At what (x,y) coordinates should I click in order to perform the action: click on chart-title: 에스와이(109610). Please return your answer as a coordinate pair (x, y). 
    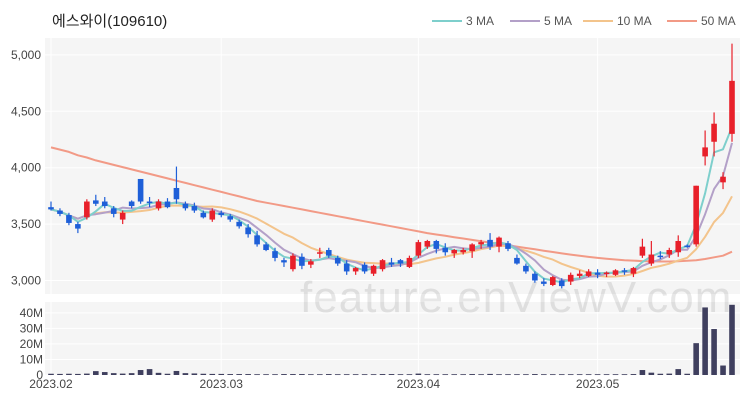
    Looking at the image, I should click on (109, 21).